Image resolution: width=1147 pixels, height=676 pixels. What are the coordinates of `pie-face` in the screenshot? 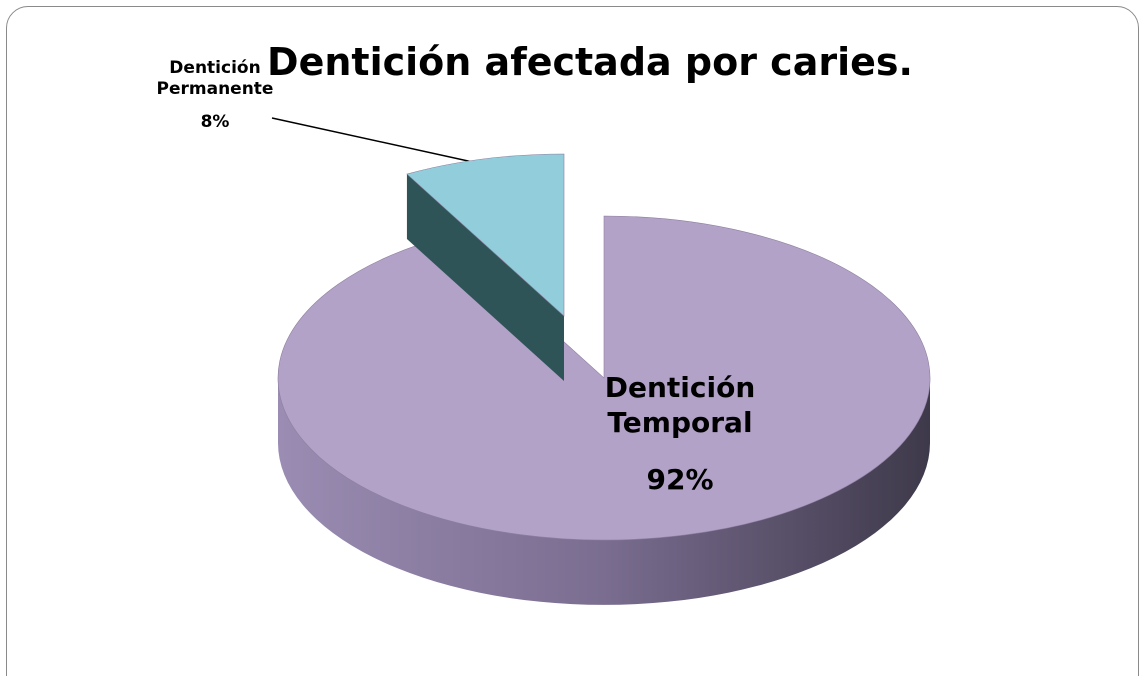 It's located at (485, 277).